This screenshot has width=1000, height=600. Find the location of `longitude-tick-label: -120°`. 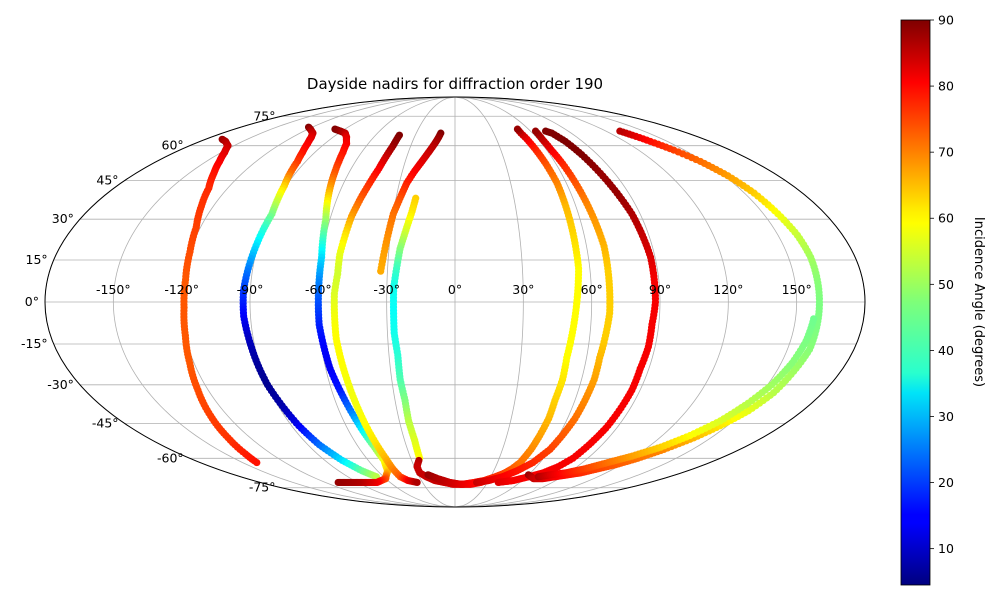

longitude-tick-label: -120° is located at coordinates (181, 289).